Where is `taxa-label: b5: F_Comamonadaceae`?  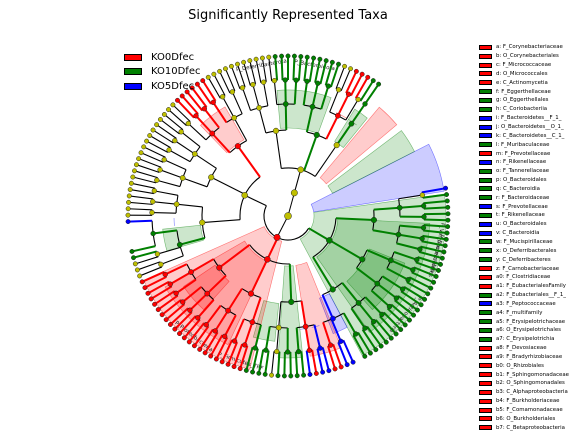
taxa-label: b5: F_Comamonadaceae is located at coordinates (529, 410).